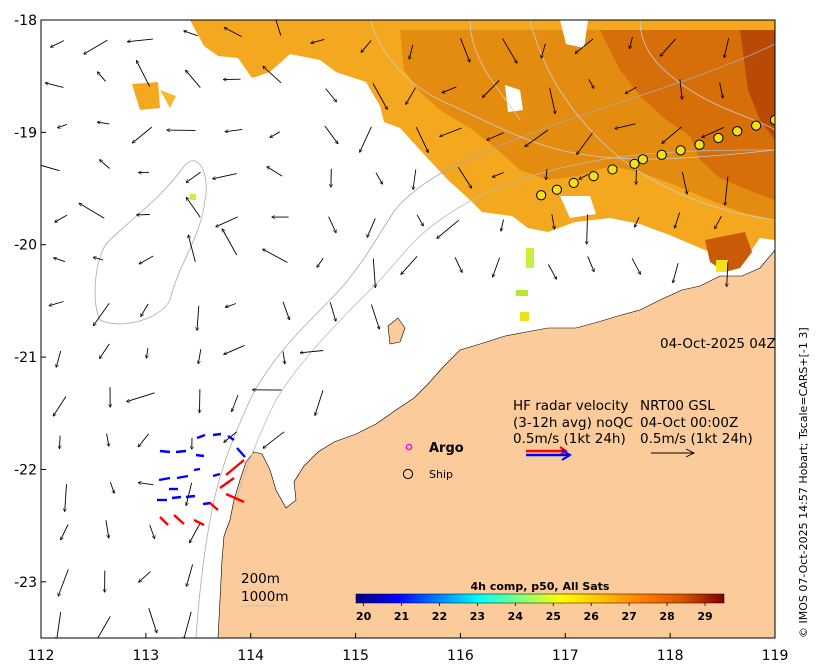  Describe the element at coordinates (408, 474) in the screenshot. I see `ship-marker` at that location.